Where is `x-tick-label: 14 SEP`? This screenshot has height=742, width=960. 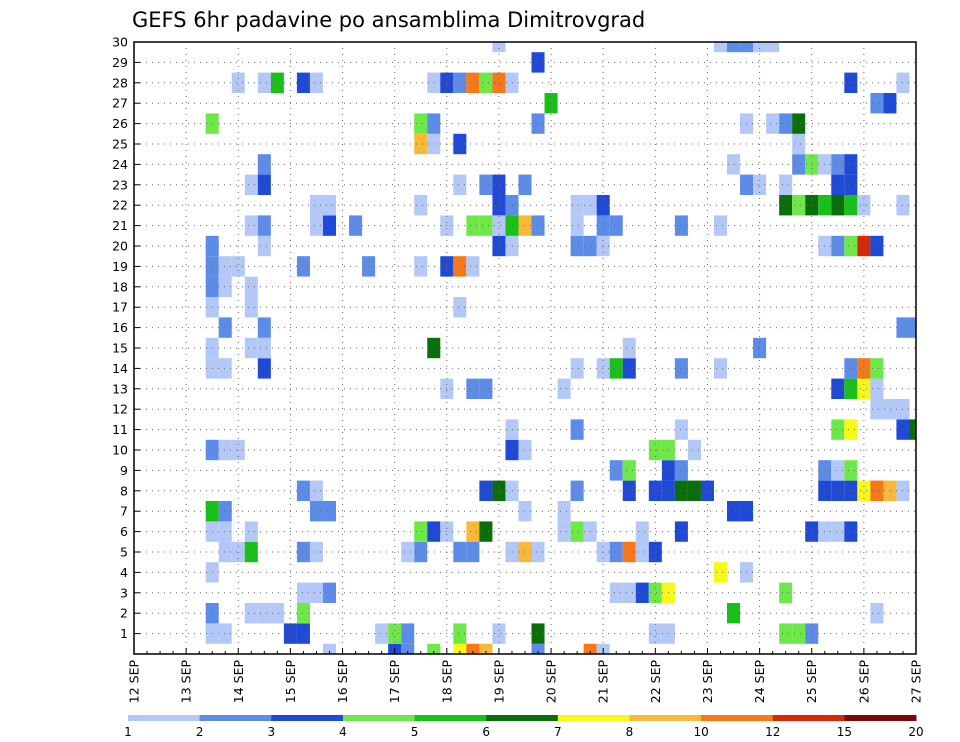 x-tick-label: 14 SEP is located at coordinates (238, 682).